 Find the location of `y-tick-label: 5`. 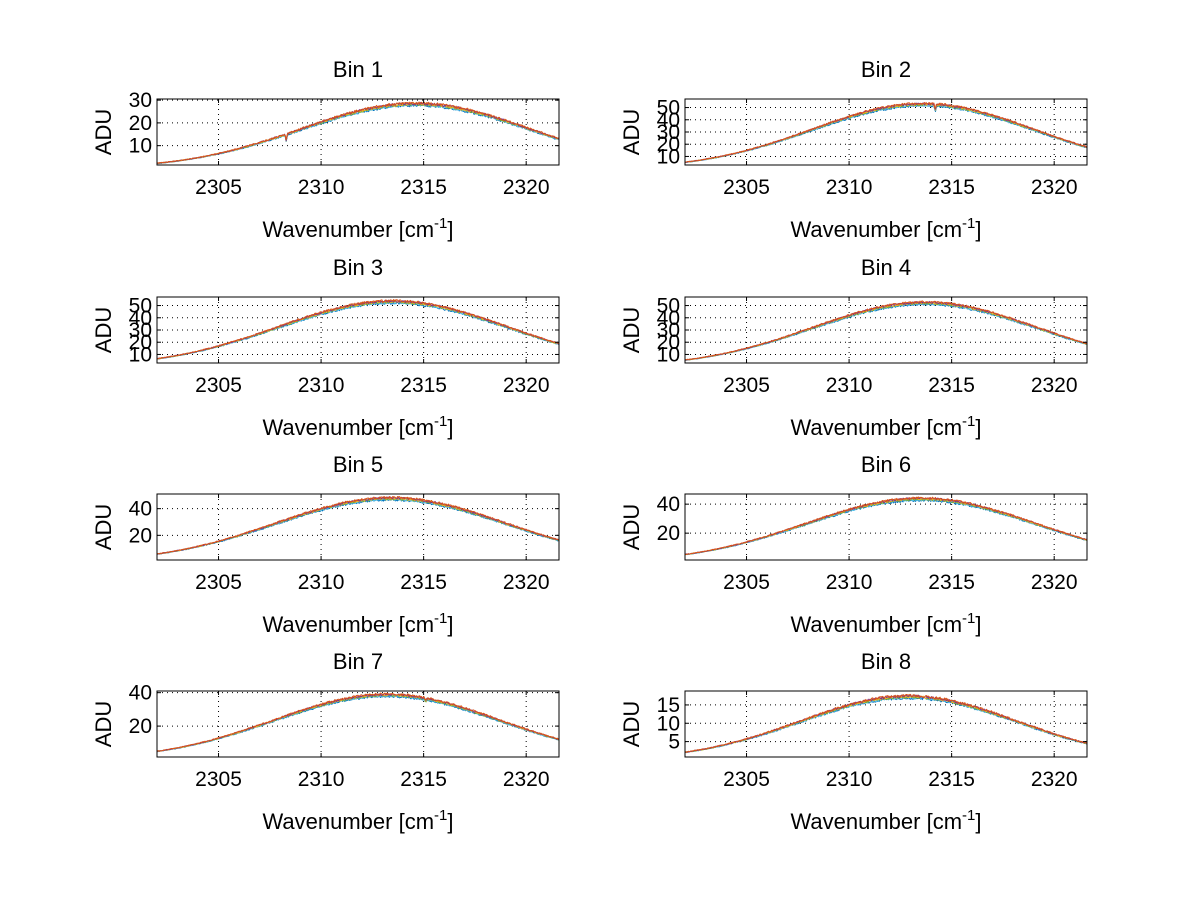

y-tick-label: 5 is located at coordinates (674, 742).